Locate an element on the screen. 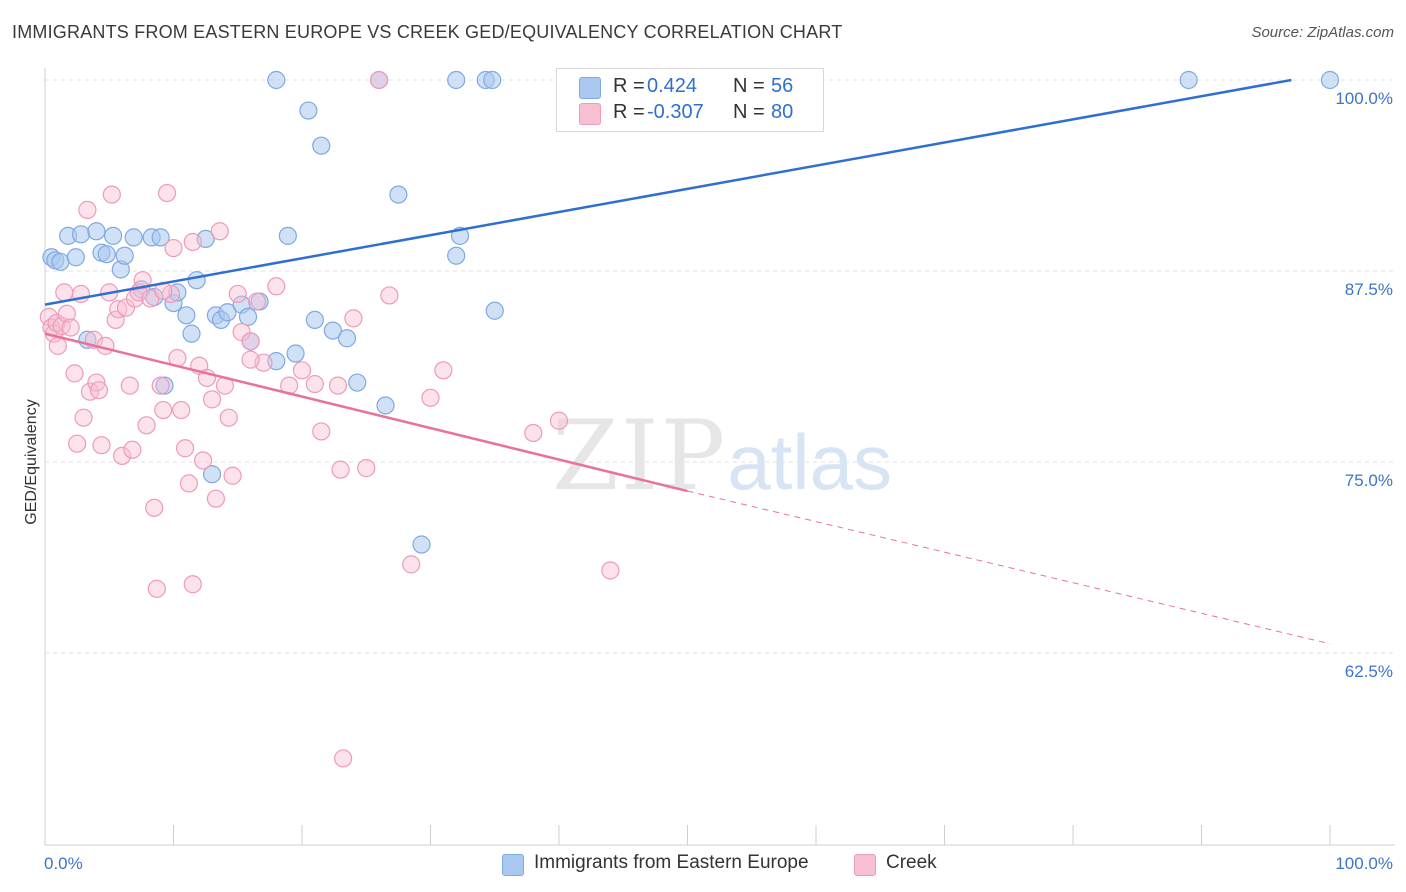  series-legend-label: Immigrants from Eastern Europe is located at coordinates (671, 862).